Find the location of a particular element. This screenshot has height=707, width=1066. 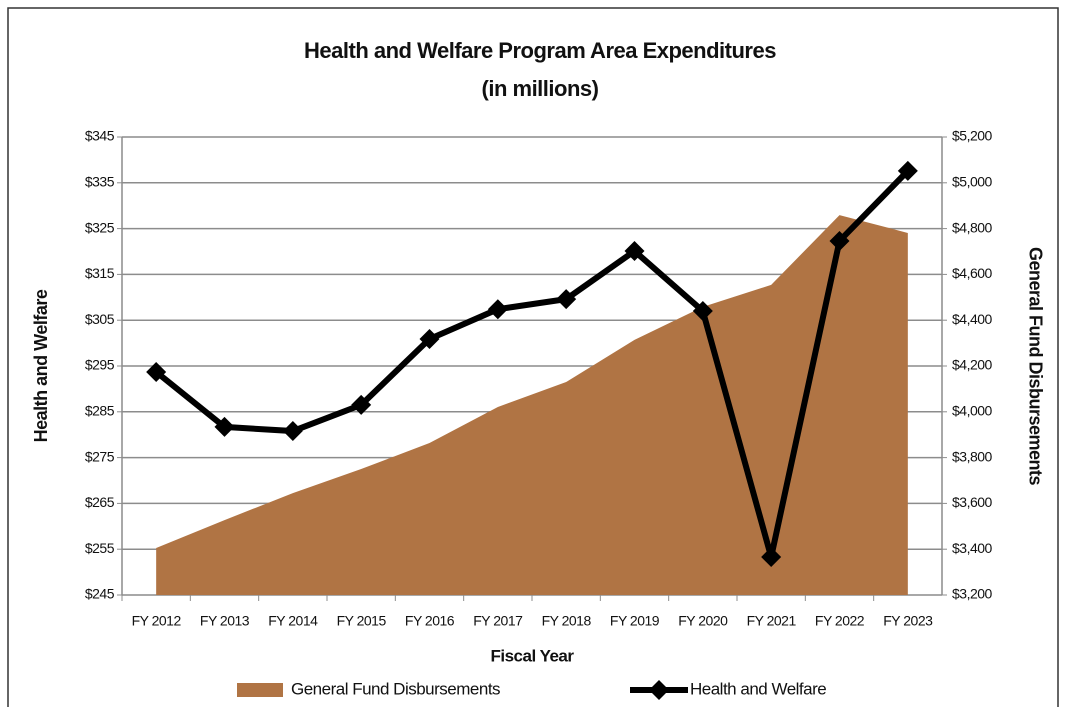

y-tick-label: $335 is located at coordinates (100, 182).